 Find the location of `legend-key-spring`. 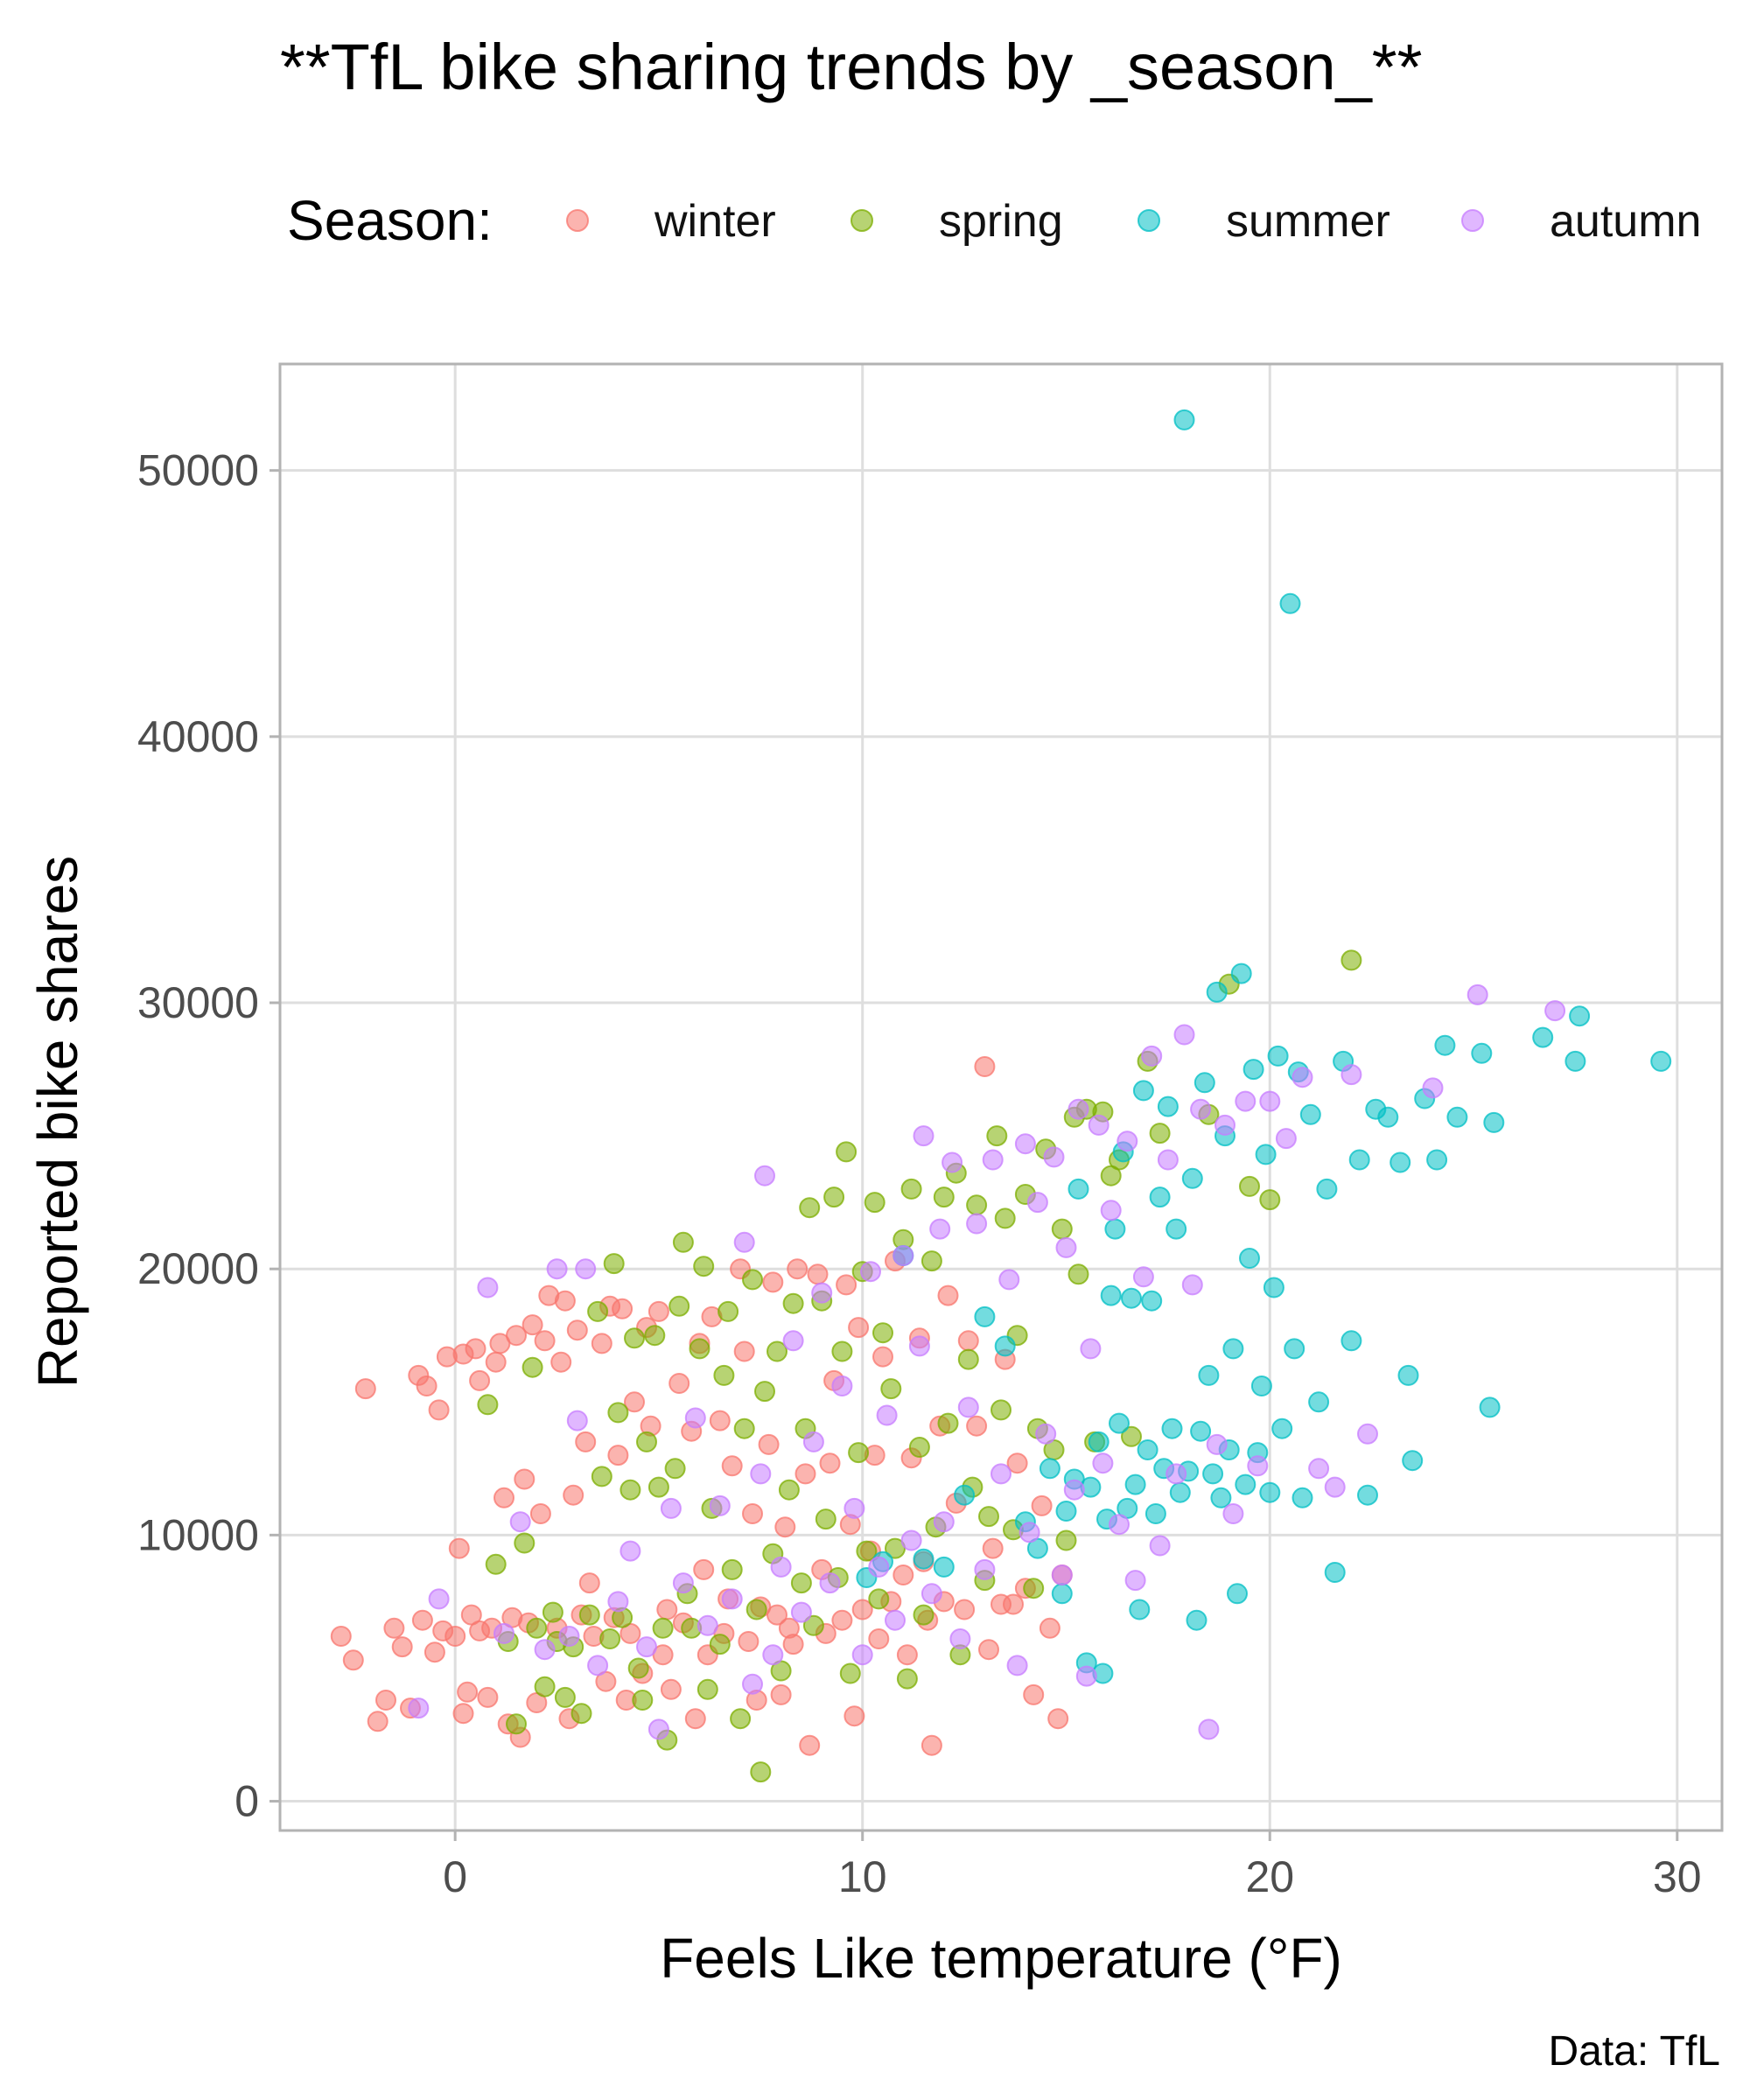

legend-key-spring is located at coordinates (861, 220).